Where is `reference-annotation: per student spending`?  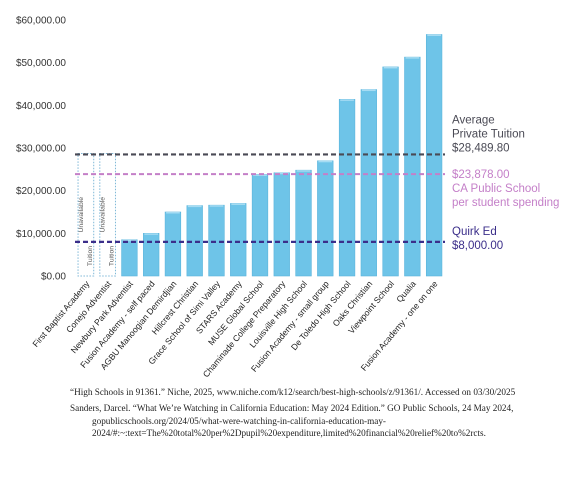
reference-annotation: per student spending is located at coordinates (505, 203).